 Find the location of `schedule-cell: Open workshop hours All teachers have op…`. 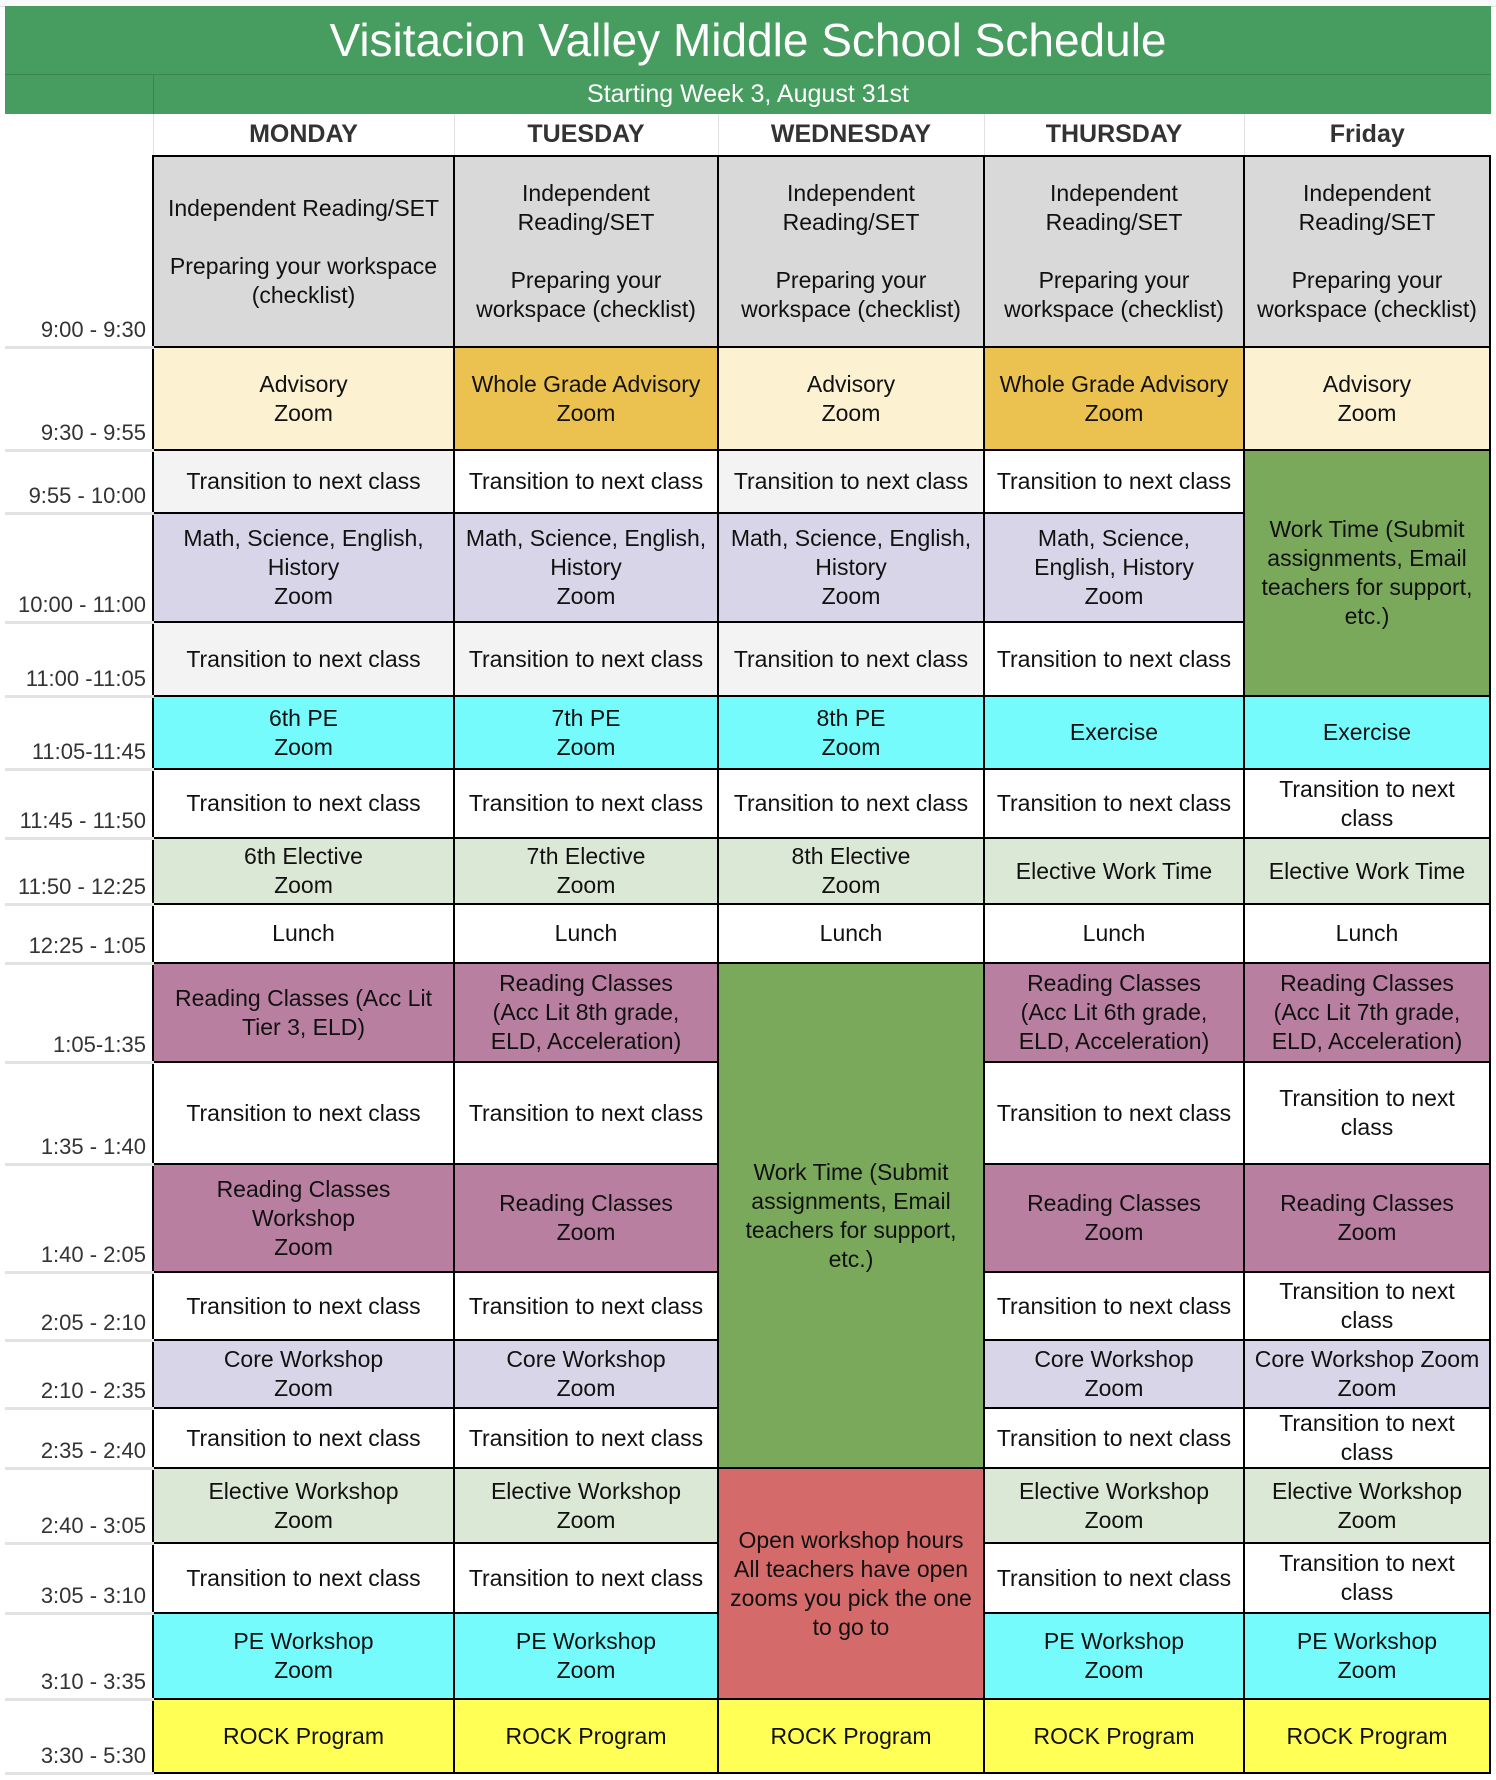

schedule-cell: Open workshop hours All teachers have op… is located at coordinates (851, 1583).